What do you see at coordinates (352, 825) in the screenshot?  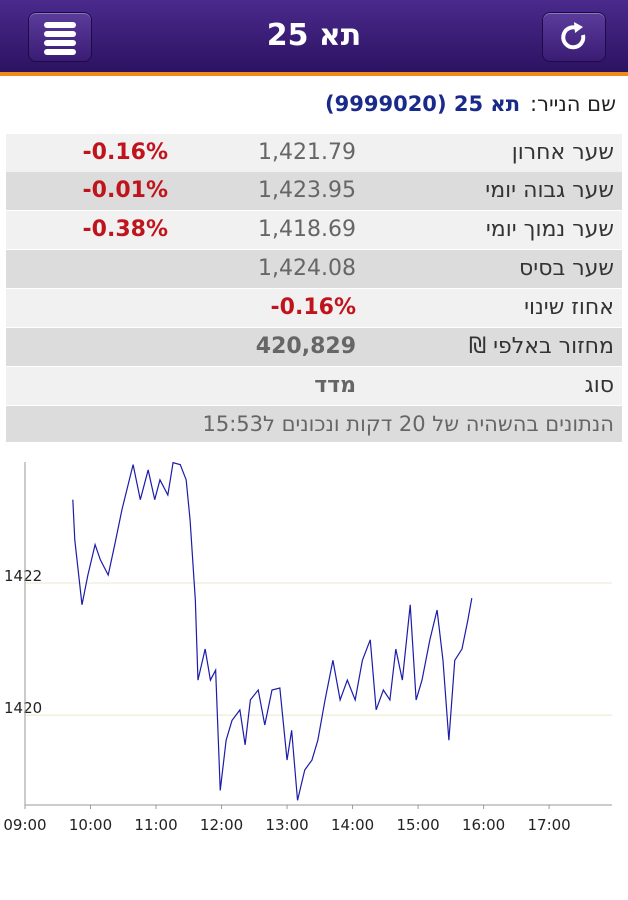 I see `x-tick-label: 14:00` at bounding box center [352, 825].